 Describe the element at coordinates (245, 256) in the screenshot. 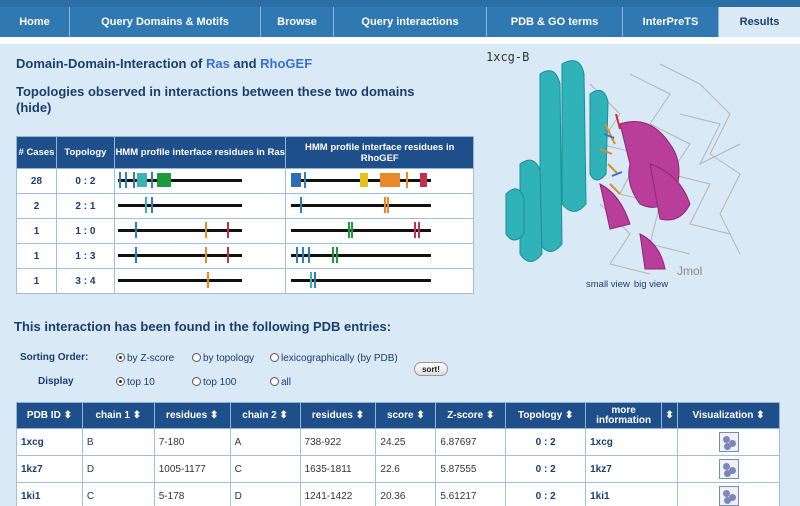

I see `table-row: 1 1 : 3` at that location.